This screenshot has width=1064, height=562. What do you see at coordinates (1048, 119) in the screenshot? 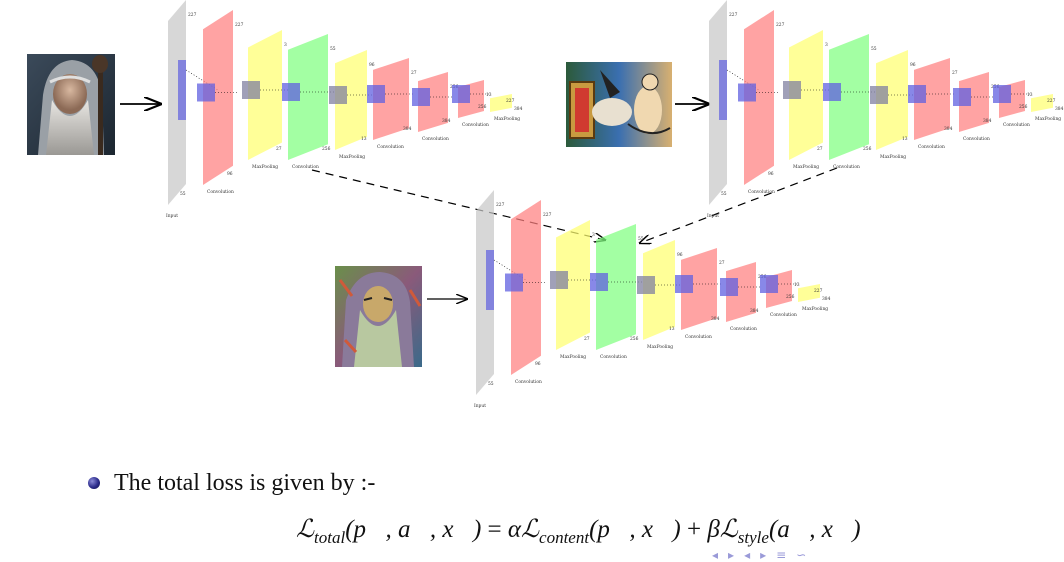
I see `layer-caption-8: MaxPooling` at bounding box center [1048, 119].